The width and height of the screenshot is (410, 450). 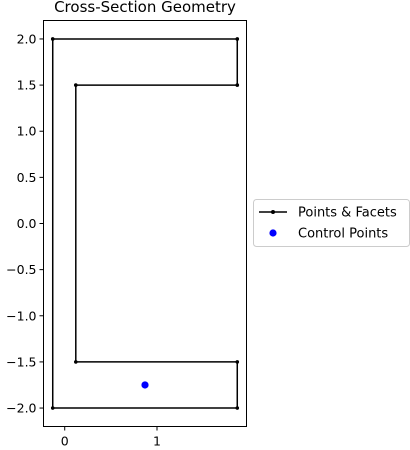 I want to click on y-tick-label: 0.5, so click(x=27, y=177).